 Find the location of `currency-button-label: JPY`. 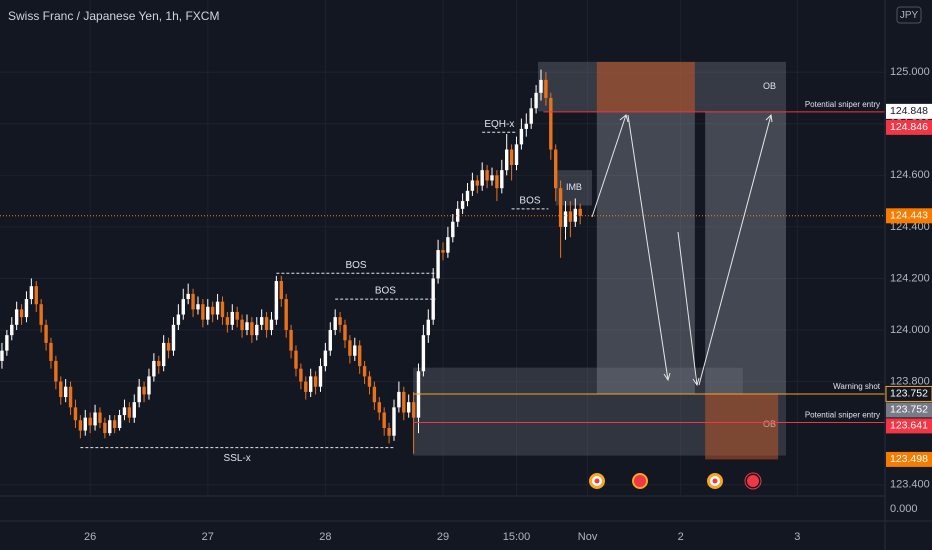

currency-button-label: JPY is located at coordinates (909, 15).